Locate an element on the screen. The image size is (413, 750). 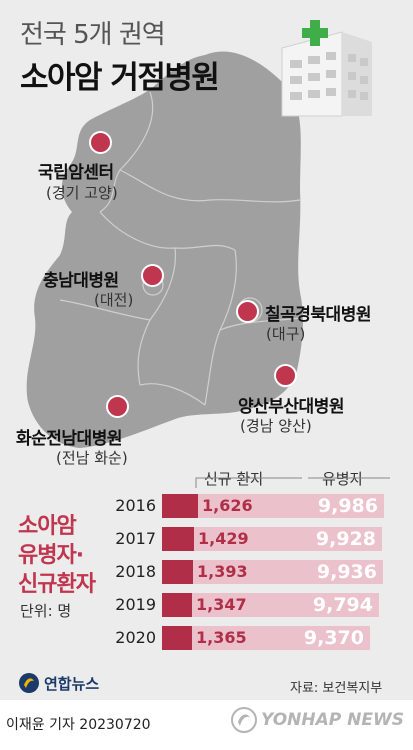
year-label: 2019 is located at coordinates (135, 604).